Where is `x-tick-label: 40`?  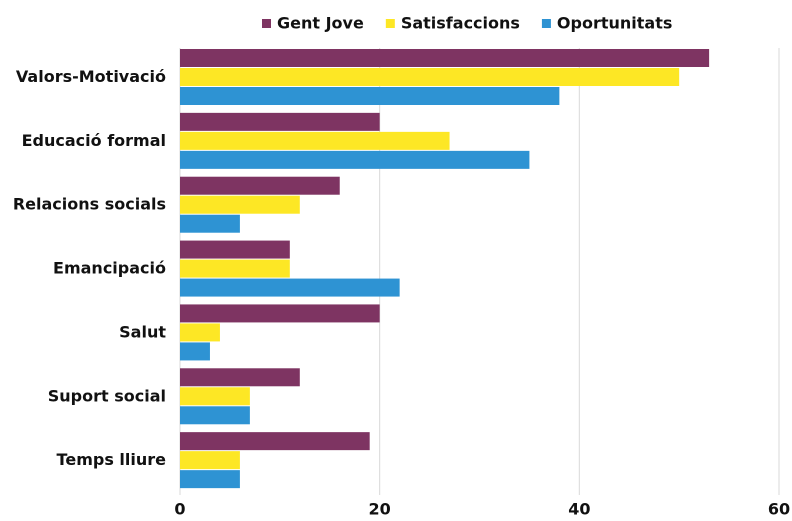 x-tick-label: 40 is located at coordinates (579, 509).